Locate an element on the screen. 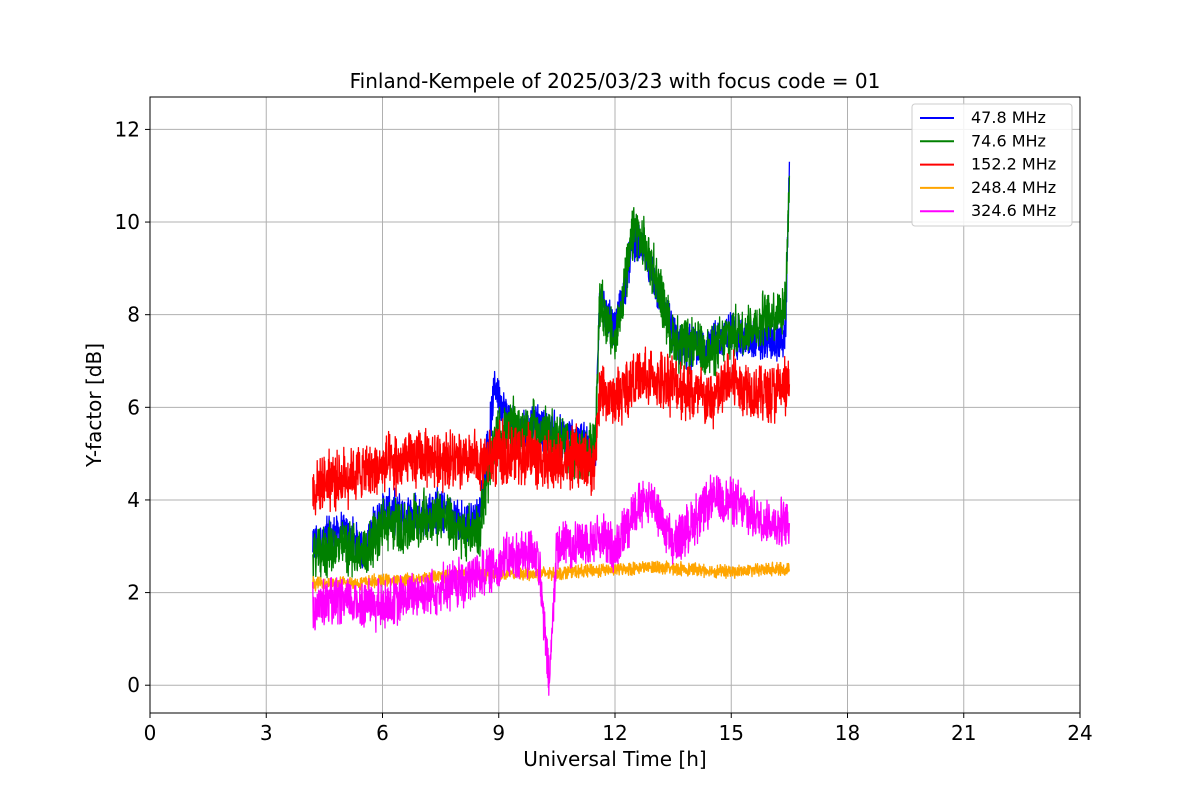 The image size is (1200, 800). y-axis-label: Y-factor [dB] is located at coordinates (94, 405).